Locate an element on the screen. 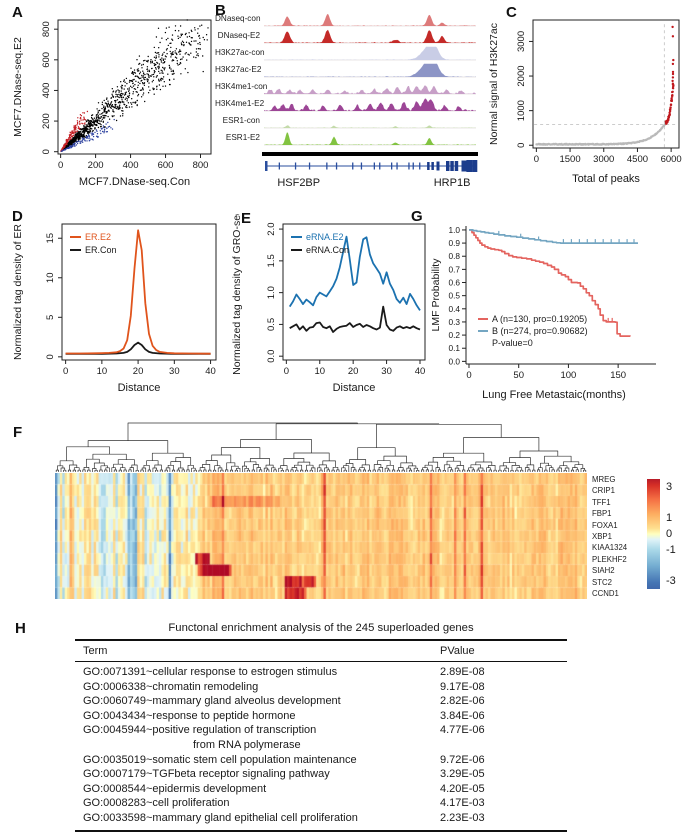 The height and width of the screenshot is (835, 687). heatmap-row-label: KIAA1324 is located at coordinates (610, 548).